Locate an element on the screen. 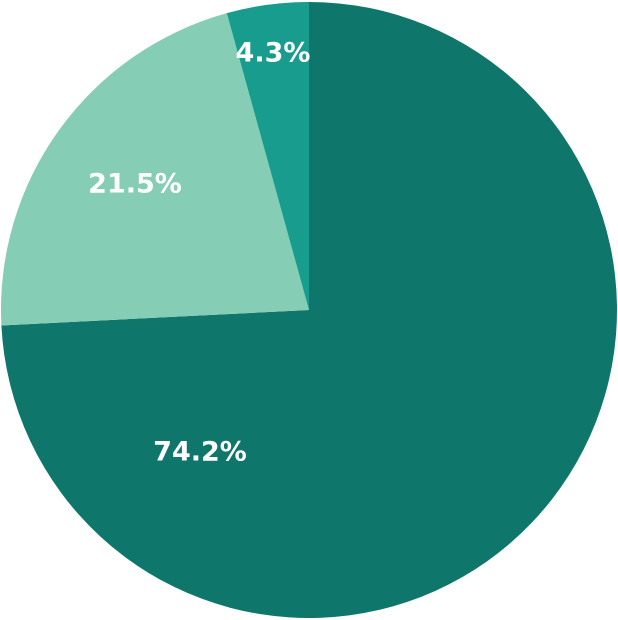 The image size is (618, 620). slice-label-1: 74.2% is located at coordinates (200, 452).